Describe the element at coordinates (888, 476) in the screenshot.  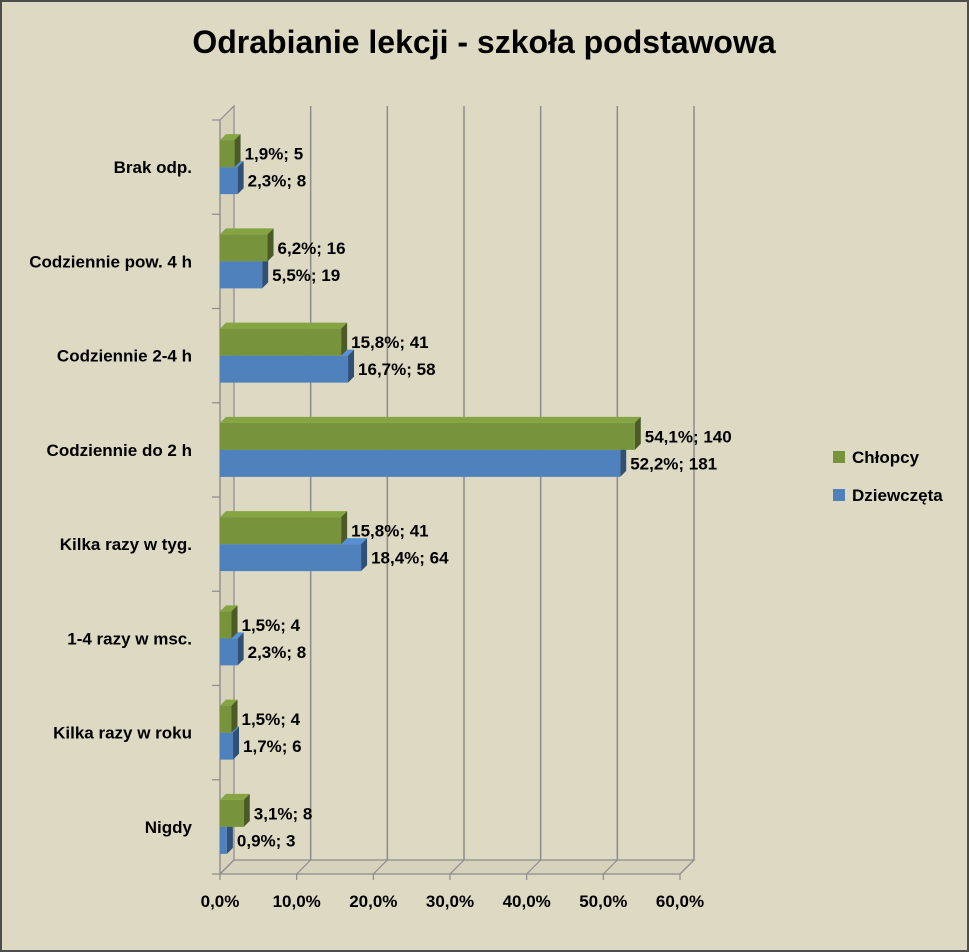
I see `legend: Chłopcy Dziewczęta` at that location.